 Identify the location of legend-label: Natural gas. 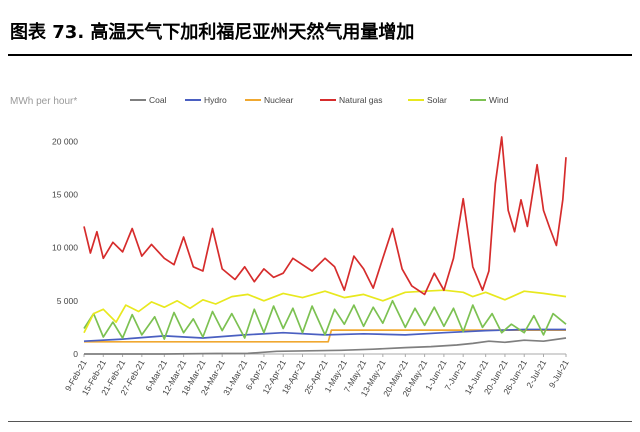
(360, 100).